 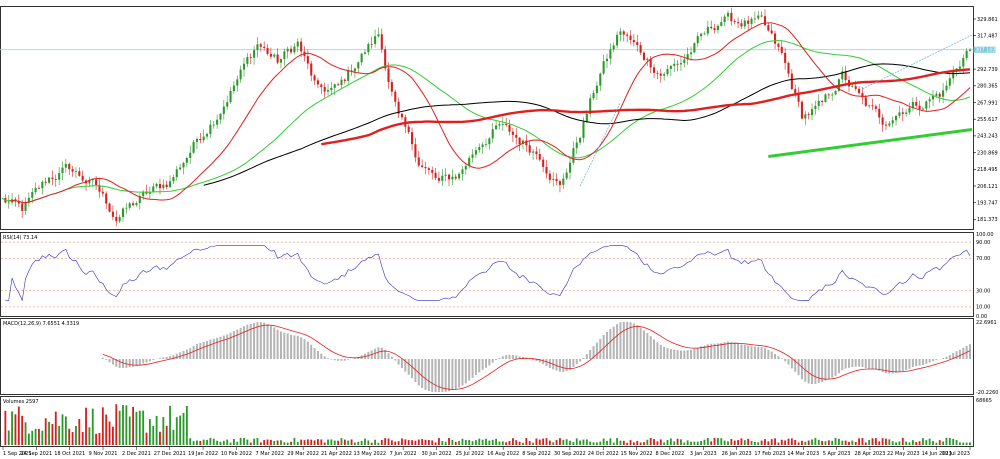 I want to click on rsi-level-label: 90.00, so click(x=983, y=243).